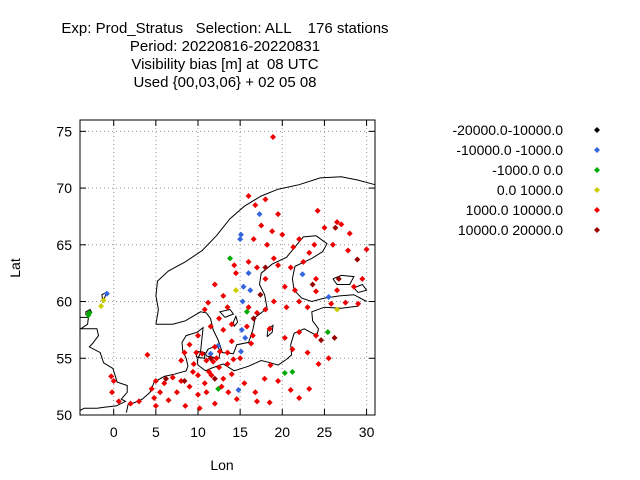 The image size is (640, 480). Describe the element at coordinates (527, 170) in the screenshot. I see `legend-label: -1000.0 0.0` at that location.